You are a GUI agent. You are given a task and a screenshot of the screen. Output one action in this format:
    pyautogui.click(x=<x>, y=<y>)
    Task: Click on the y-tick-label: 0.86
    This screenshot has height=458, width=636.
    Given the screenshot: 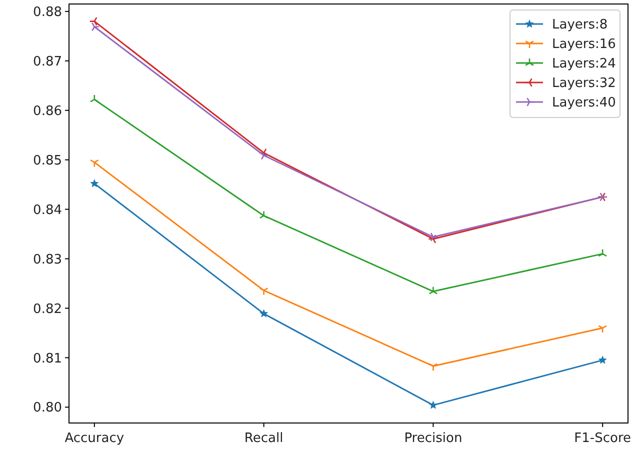 What is the action you would take?
    pyautogui.click(x=47, y=111)
    